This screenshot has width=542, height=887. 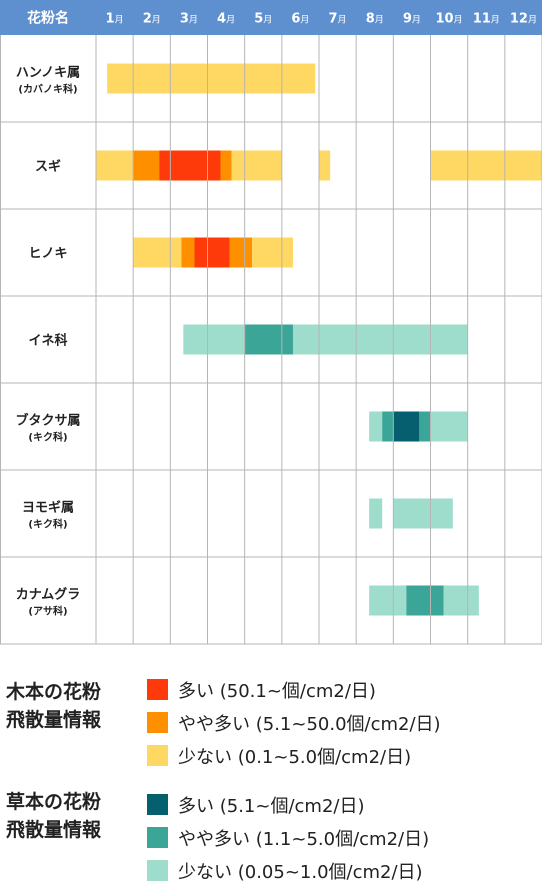 I want to click on legend-label-grass-high: 多い (5.1~個/cm2/日), so click(x=271, y=805).